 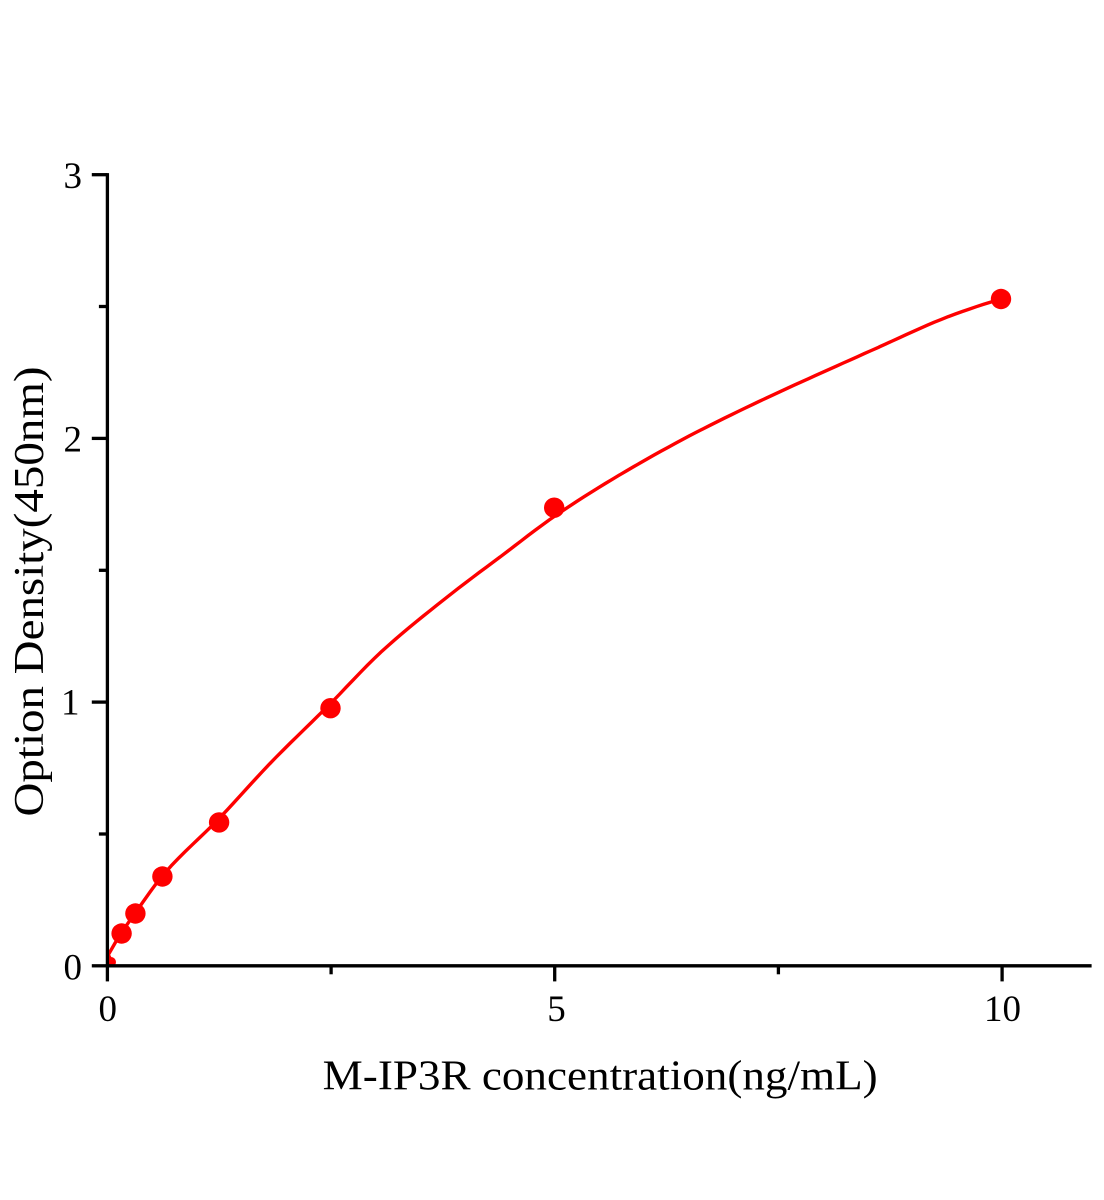 What do you see at coordinates (30, 592) in the screenshot?
I see `svg-text: Option Density(450nm)` at bounding box center [30, 592].